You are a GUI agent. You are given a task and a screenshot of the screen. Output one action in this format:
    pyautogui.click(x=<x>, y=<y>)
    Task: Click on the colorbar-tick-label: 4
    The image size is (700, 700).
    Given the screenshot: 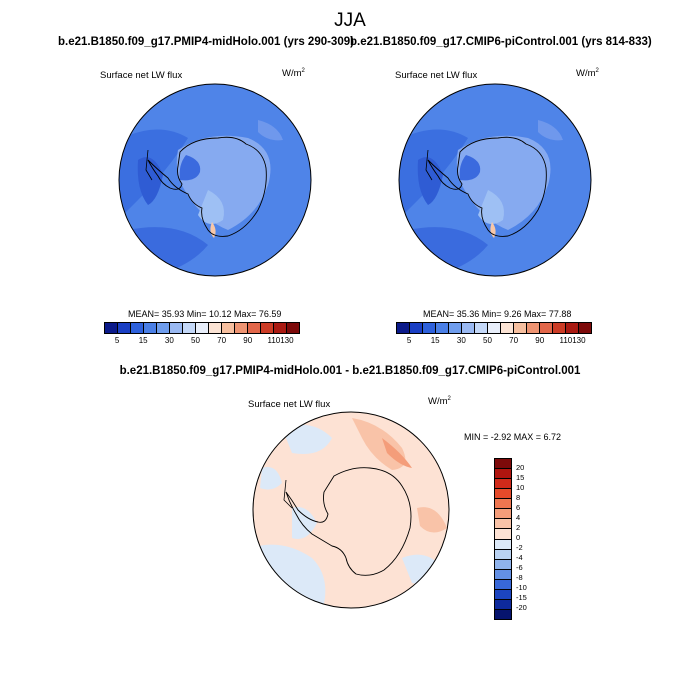 What is the action you would take?
    pyautogui.click(x=518, y=517)
    